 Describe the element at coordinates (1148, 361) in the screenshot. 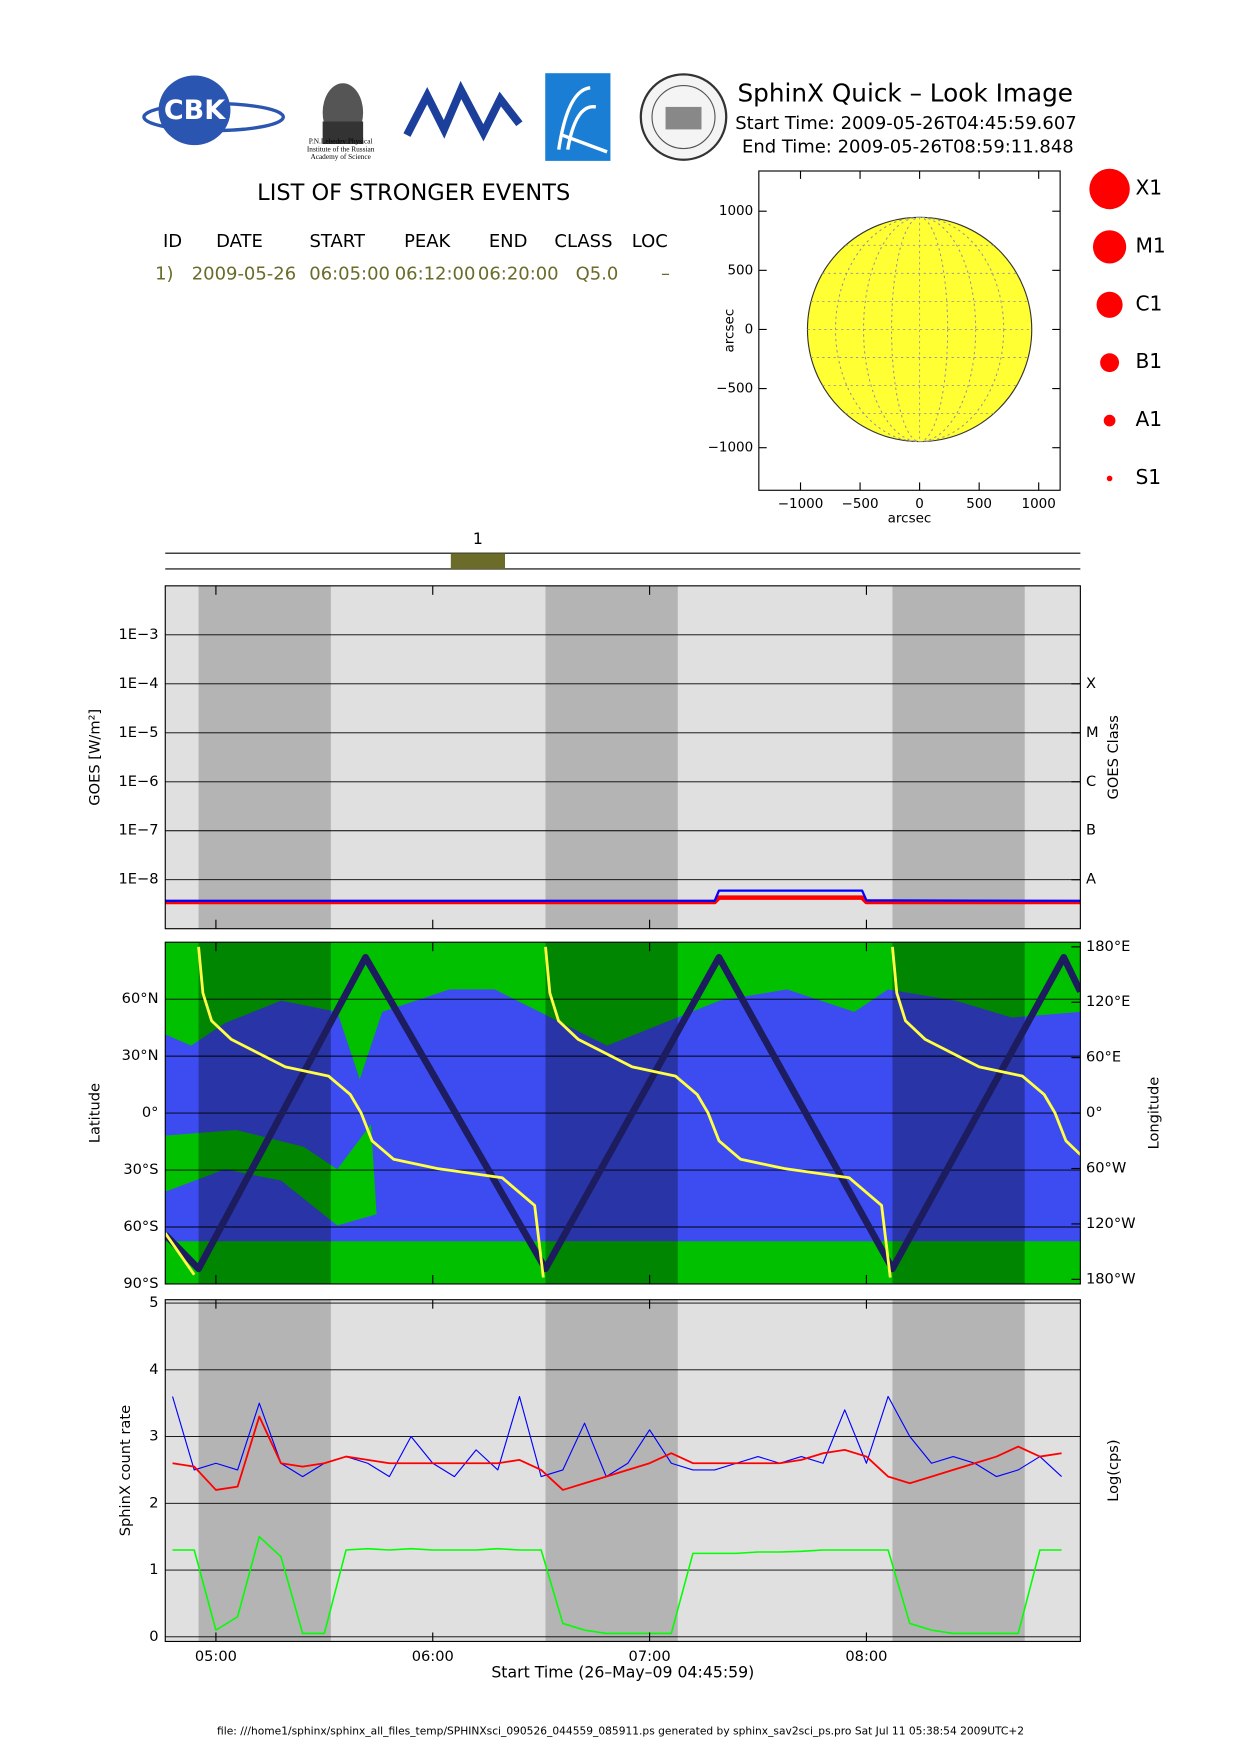

I see `class-label: B1` at that location.